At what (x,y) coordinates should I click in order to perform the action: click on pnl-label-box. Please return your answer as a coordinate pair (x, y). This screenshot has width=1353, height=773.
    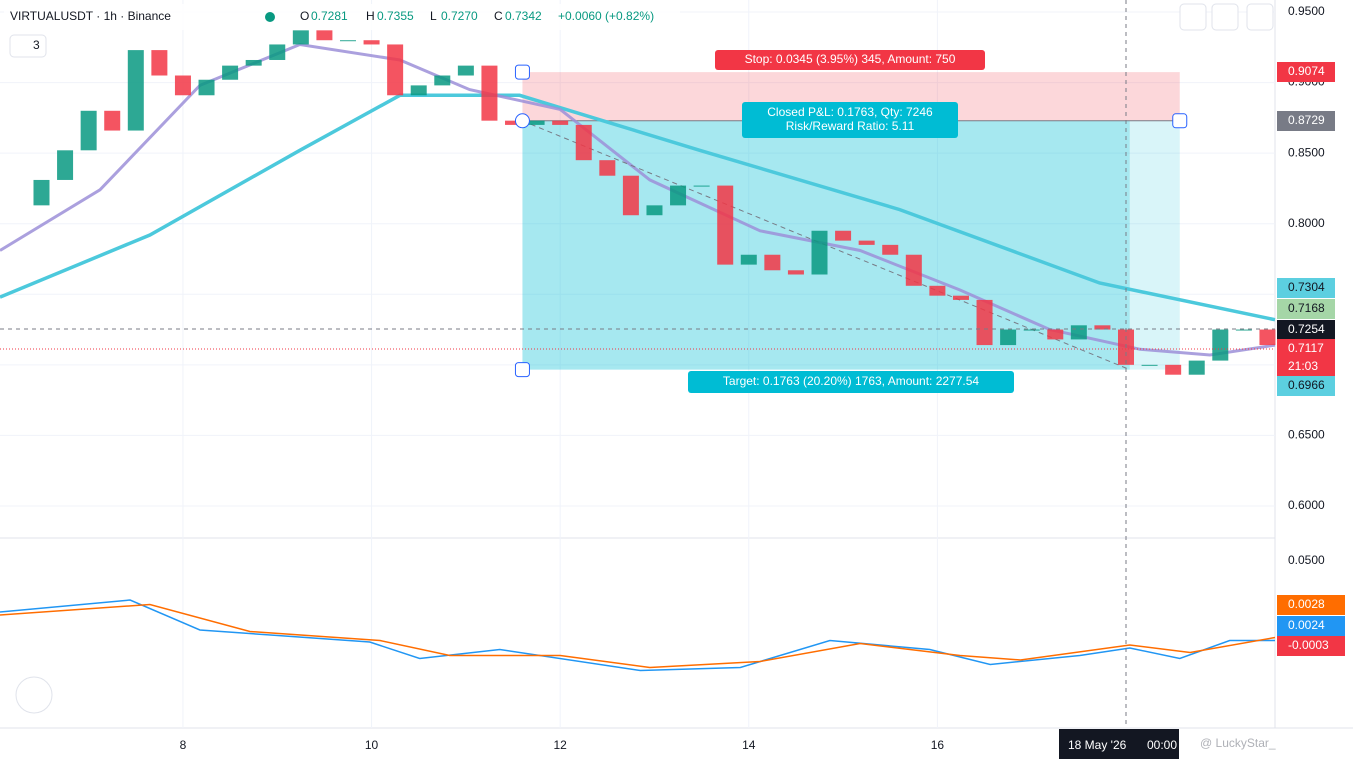
    Looking at the image, I should click on (850, 120).